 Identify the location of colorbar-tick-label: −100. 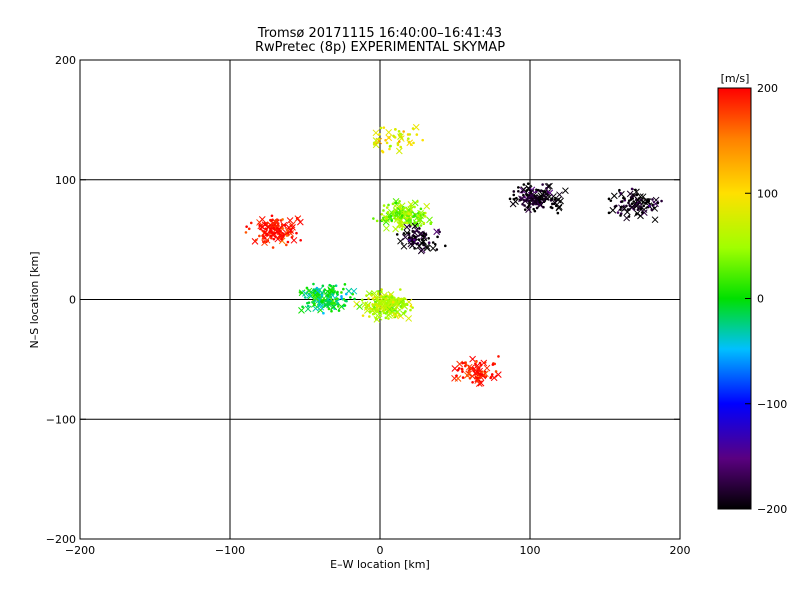
(772, 404).